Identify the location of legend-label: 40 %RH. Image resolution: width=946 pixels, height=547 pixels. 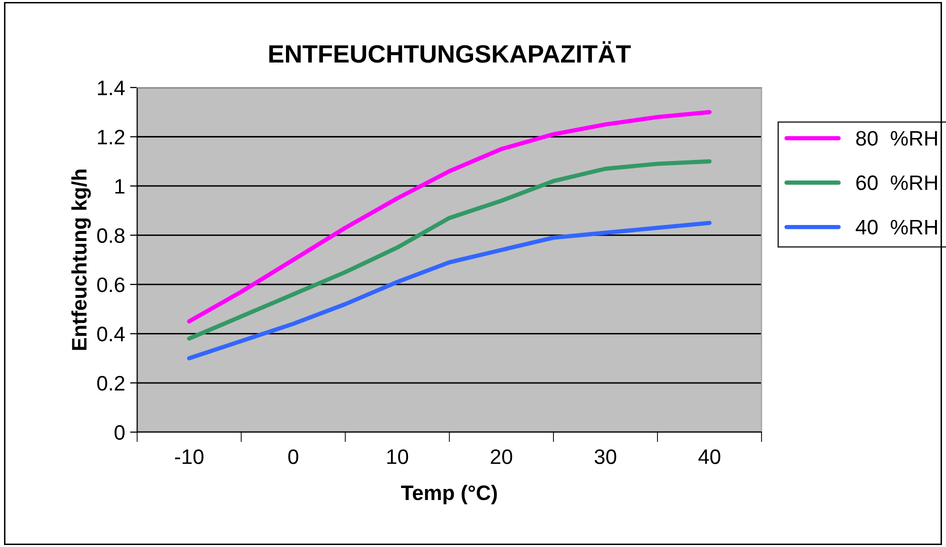
(896, 227).